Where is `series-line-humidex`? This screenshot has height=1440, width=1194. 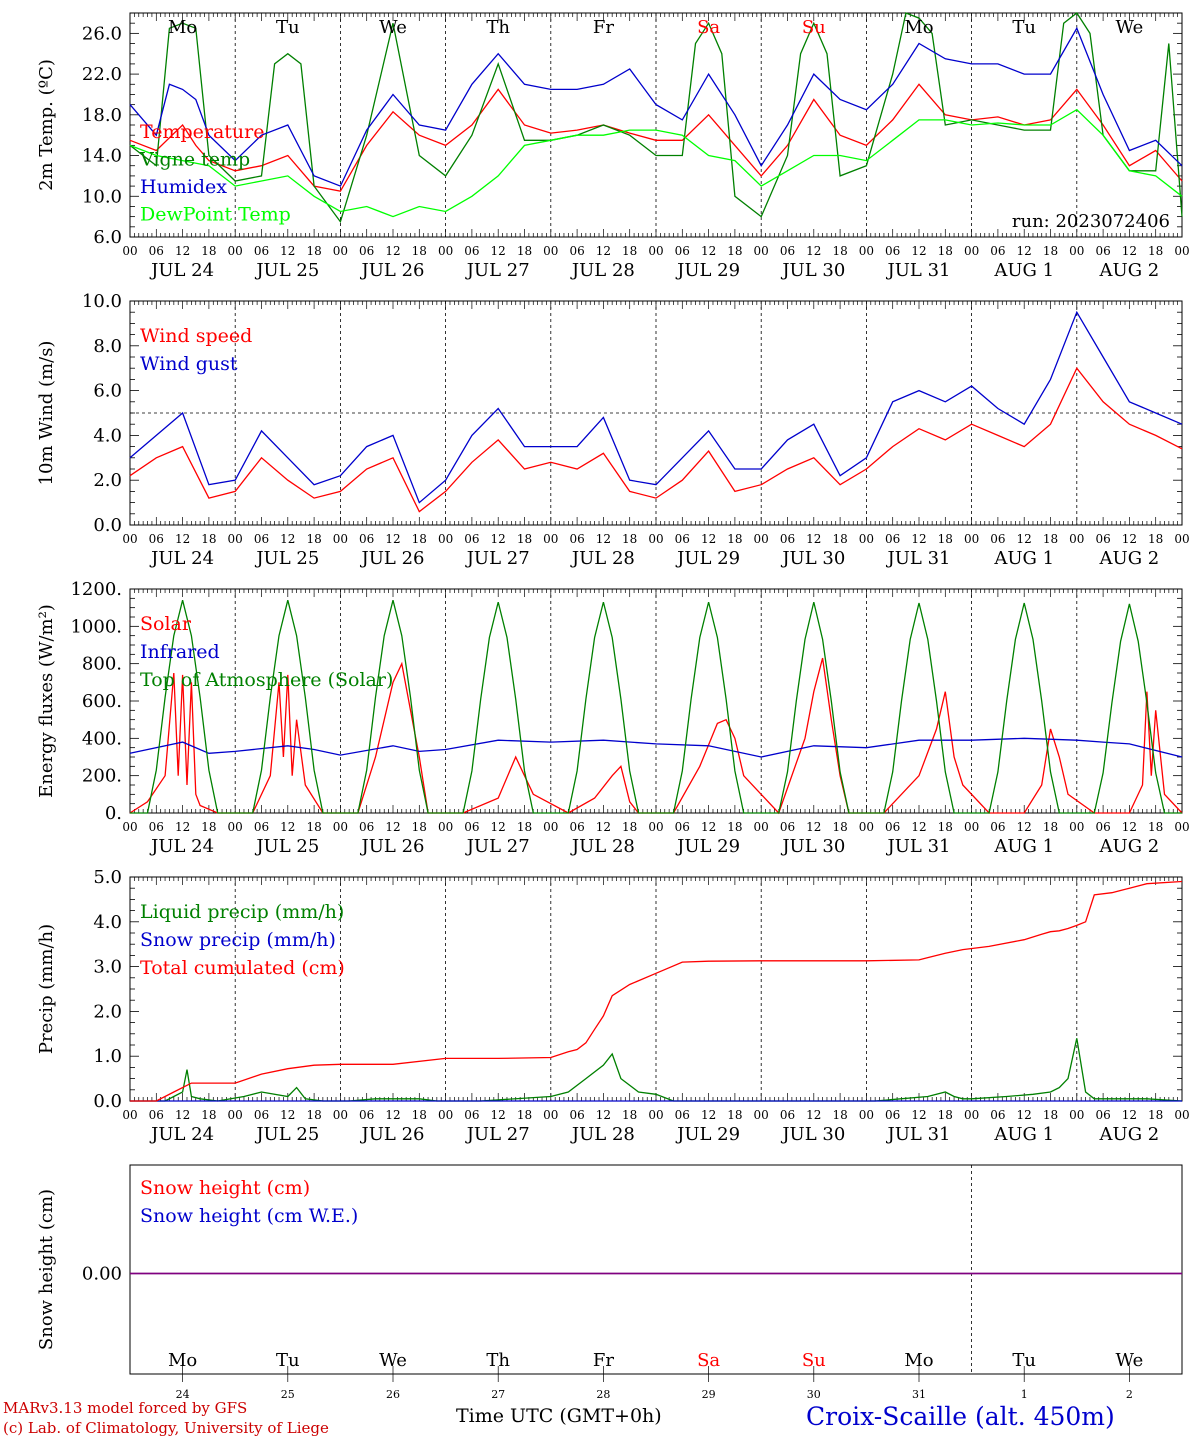 series-line-humidex is located at coordinates (656, 106).